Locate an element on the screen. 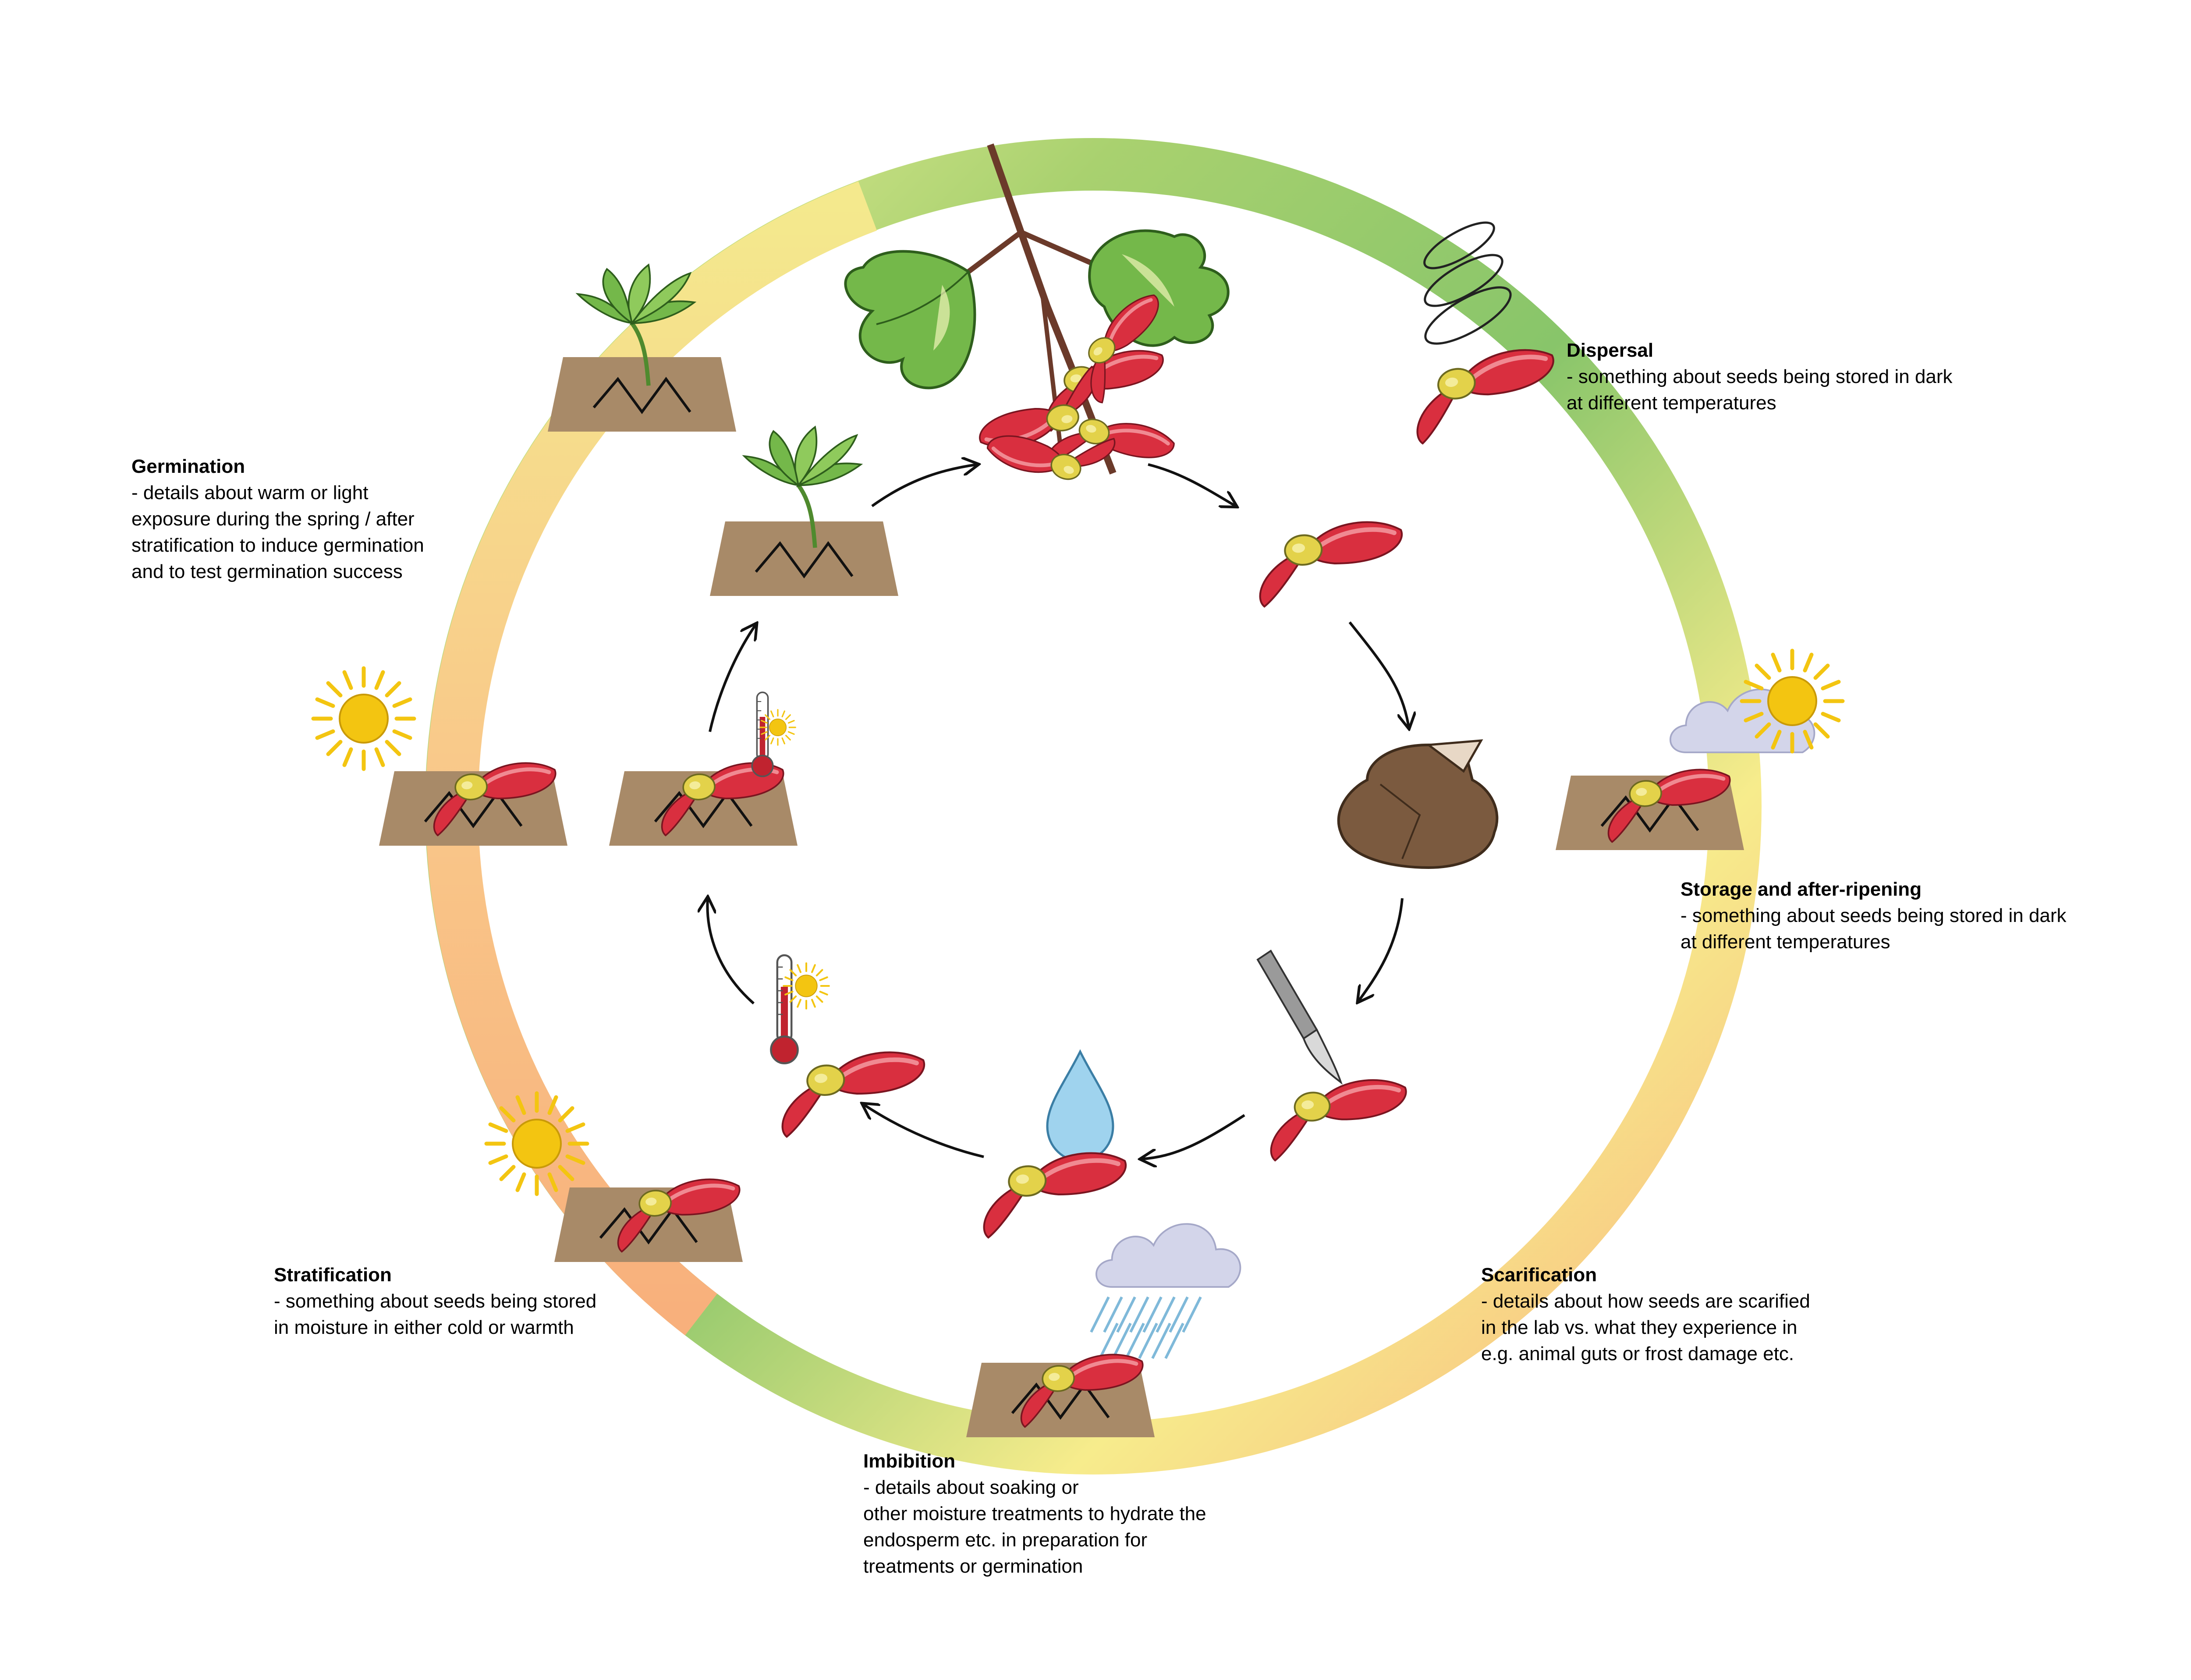 Image resolution: width=2191 pixels, height=1680 pixels. cycle-arrow-icon is located at coordinates (1058, 811).